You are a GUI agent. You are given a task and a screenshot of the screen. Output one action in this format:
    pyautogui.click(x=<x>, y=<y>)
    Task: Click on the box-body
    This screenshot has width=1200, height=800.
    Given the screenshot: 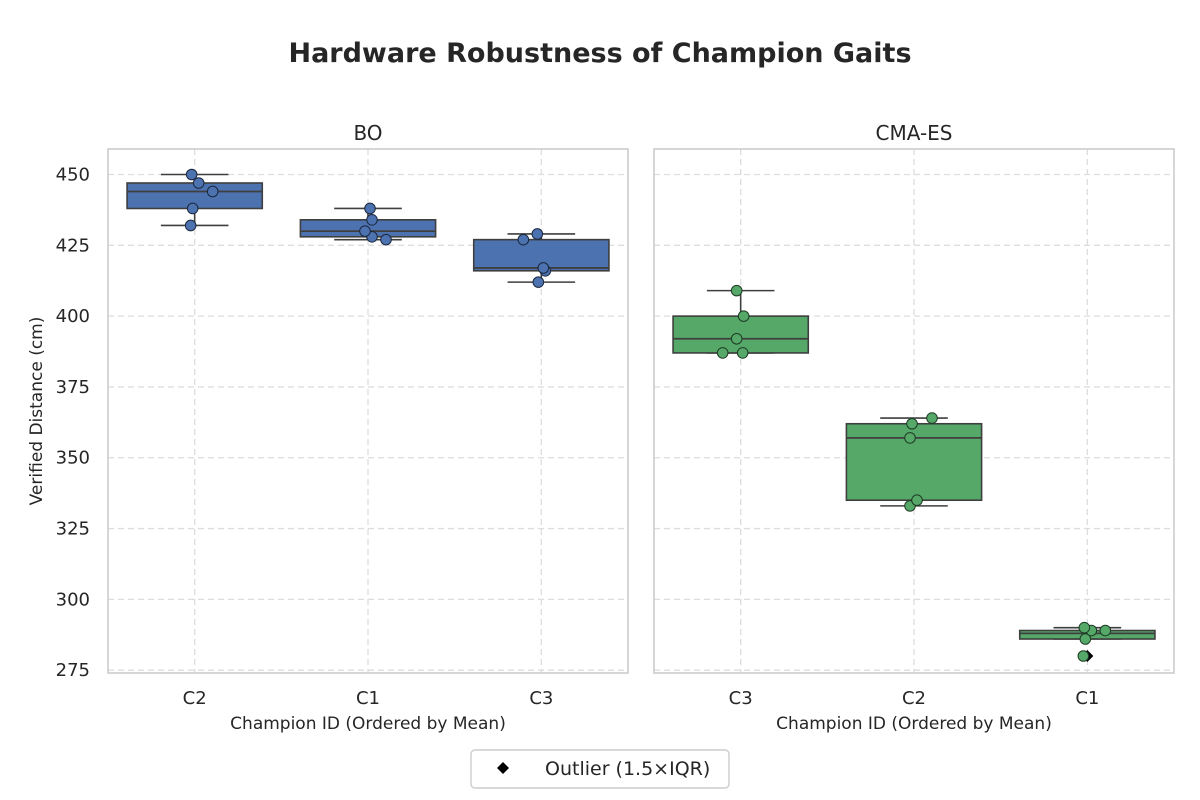 What is the action you would take?
    pyautogui.click(x=741, y=334)
    